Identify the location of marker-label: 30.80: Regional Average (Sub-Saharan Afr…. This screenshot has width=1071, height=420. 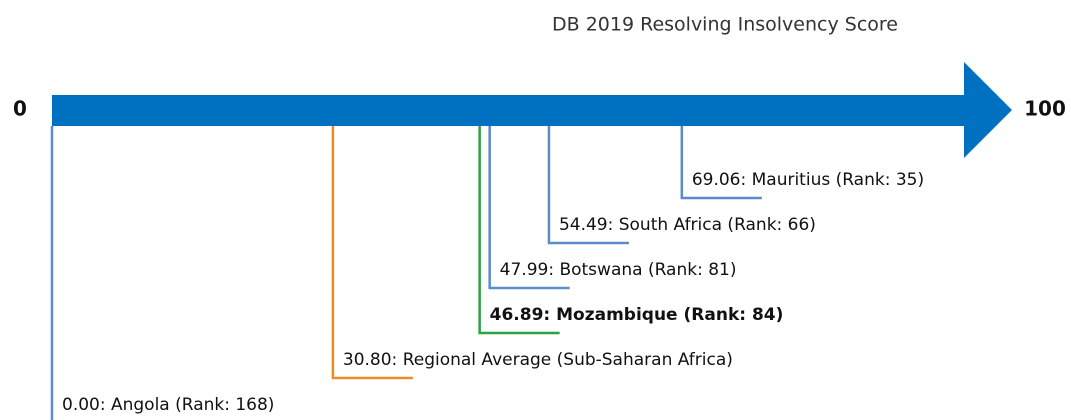
(538, 360).